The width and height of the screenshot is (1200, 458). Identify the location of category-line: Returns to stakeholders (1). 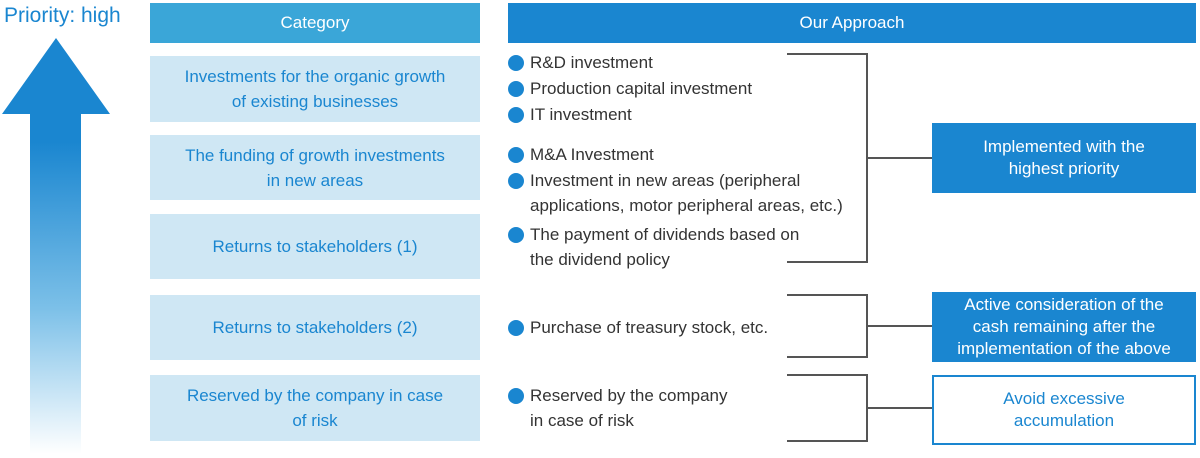
(315, 246).